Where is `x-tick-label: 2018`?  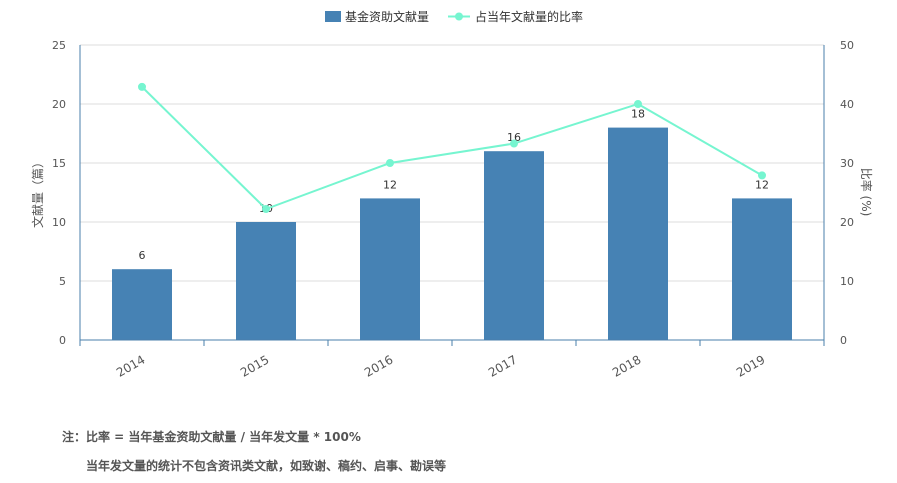 x-tick-label: 2018 is located at coordinates (626, 365).